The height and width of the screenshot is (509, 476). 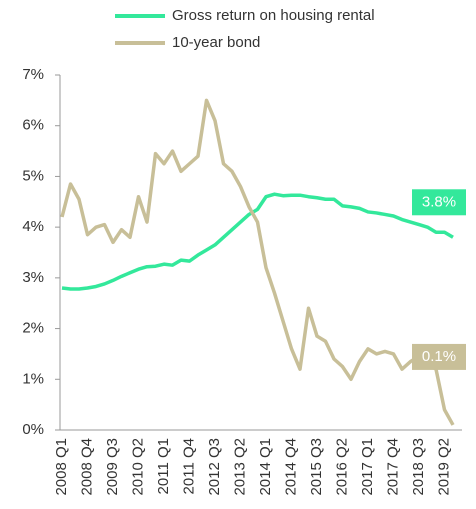 What do you see at coordinates (33, 175) in the screenshot?
I see `y-tick-label: 5%` at bounding box center [33, 175].